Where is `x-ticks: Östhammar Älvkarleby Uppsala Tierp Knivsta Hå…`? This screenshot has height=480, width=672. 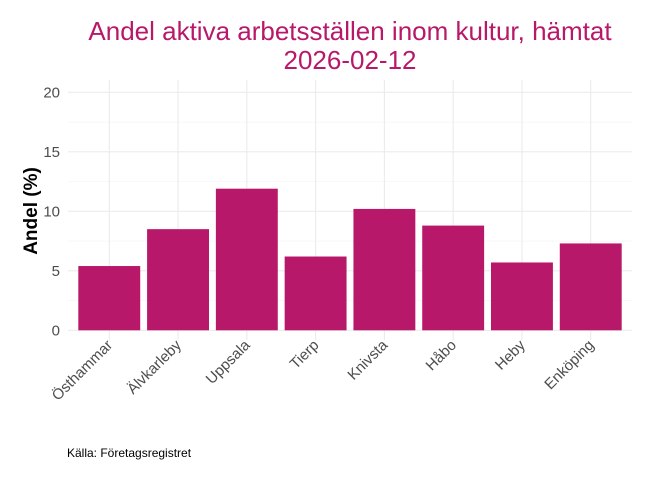
x-ticks: Östhammar Älvkarleby Uppsala Tierp Knivsta Hå… is located at coordinates (323, 370).